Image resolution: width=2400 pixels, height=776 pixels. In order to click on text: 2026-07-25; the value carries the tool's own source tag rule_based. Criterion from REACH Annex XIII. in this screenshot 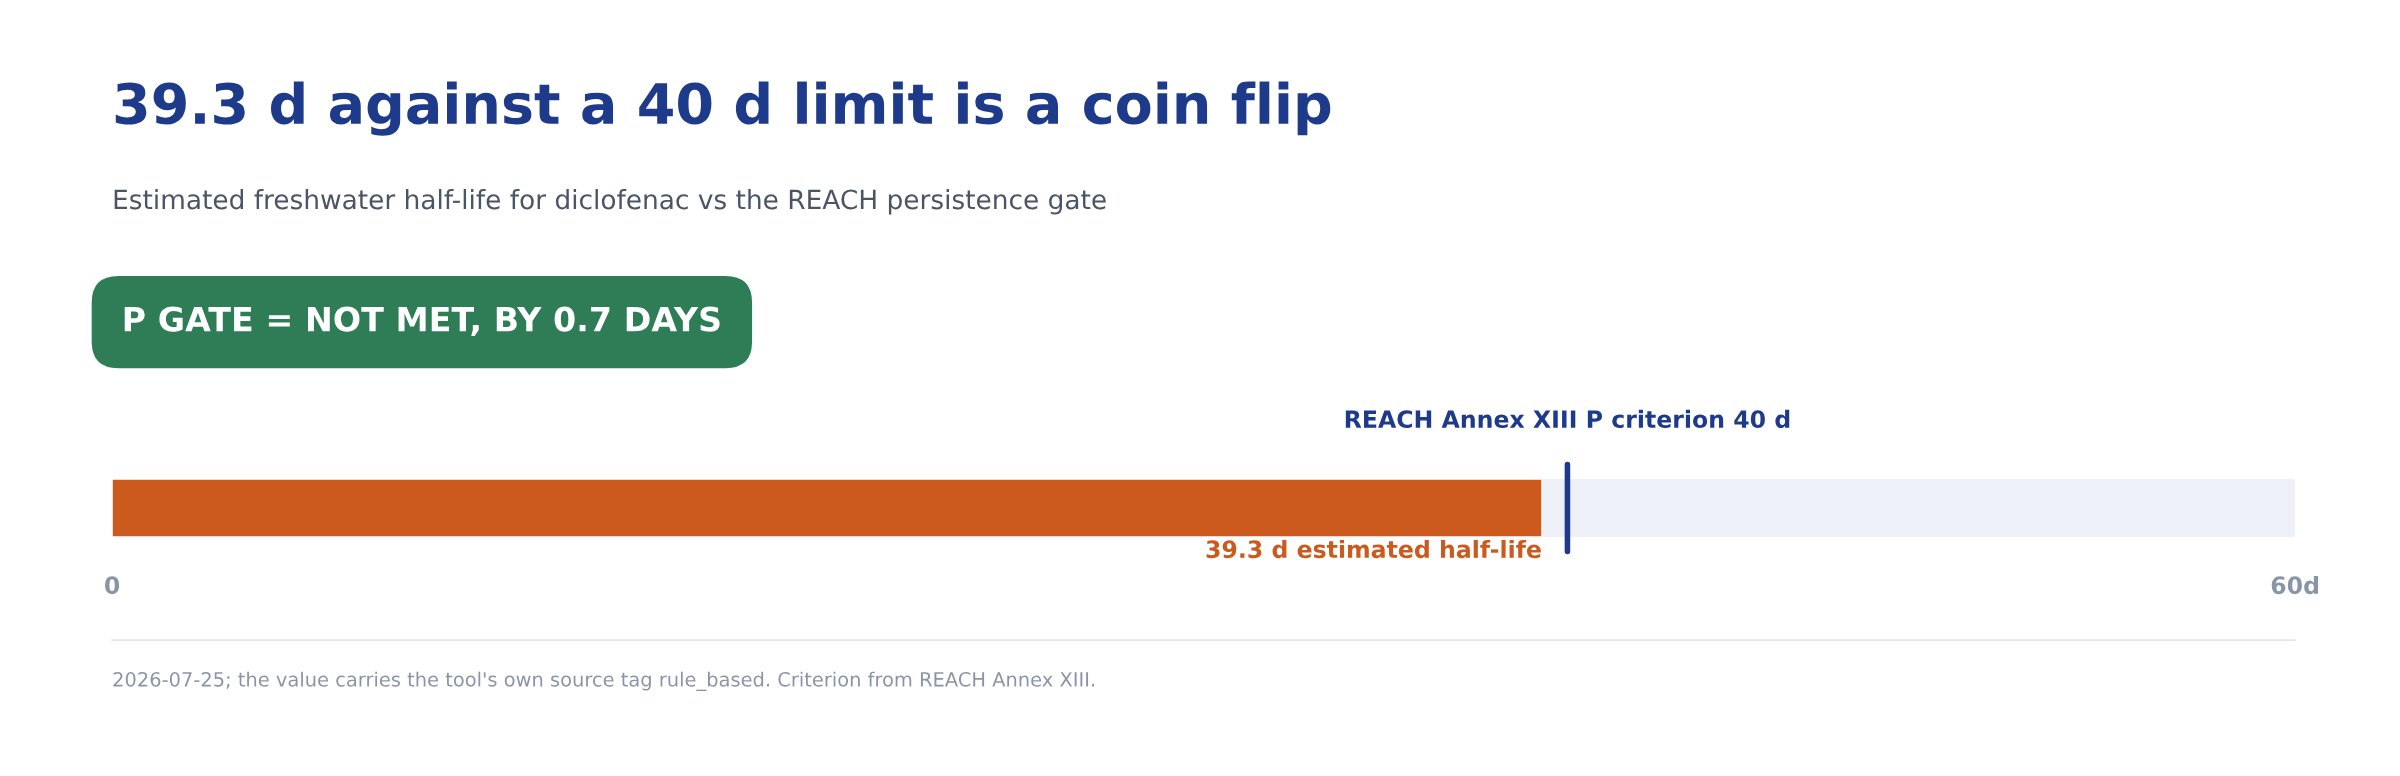, I will do `click(604, 681)`.